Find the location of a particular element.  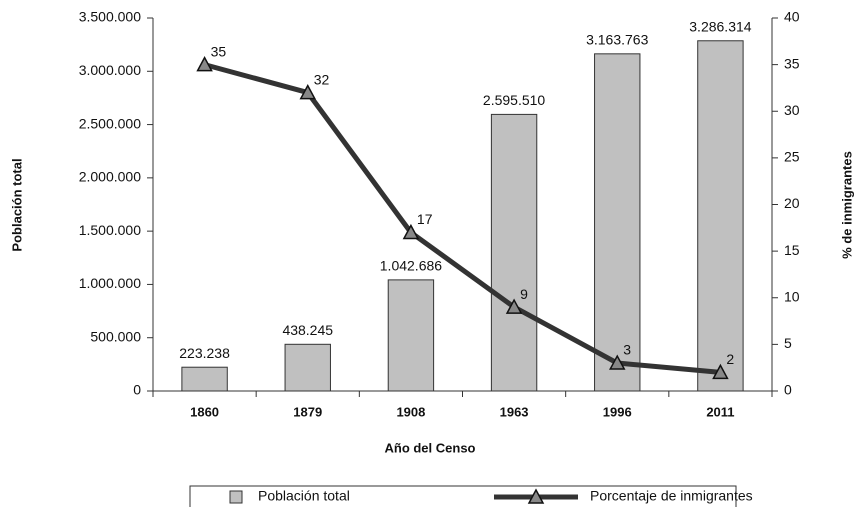

legend-swatch is located at coordinates (236, 497).